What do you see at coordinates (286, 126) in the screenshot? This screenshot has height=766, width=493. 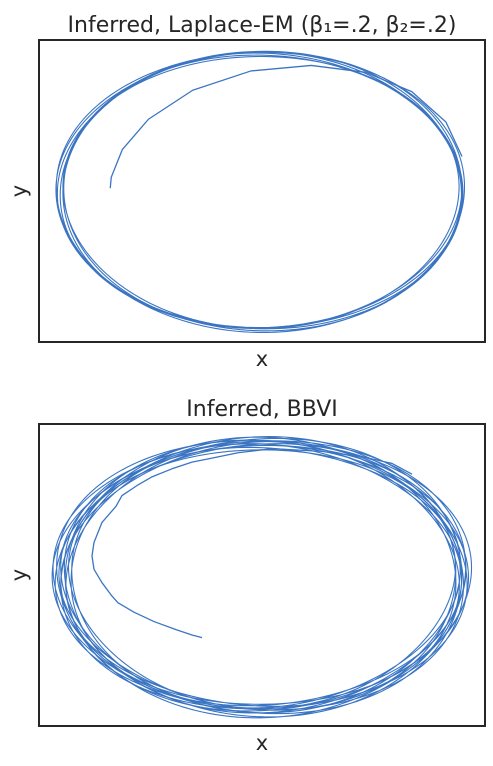 I see `trajectory-transient-line` at bounding box center [286, 126].